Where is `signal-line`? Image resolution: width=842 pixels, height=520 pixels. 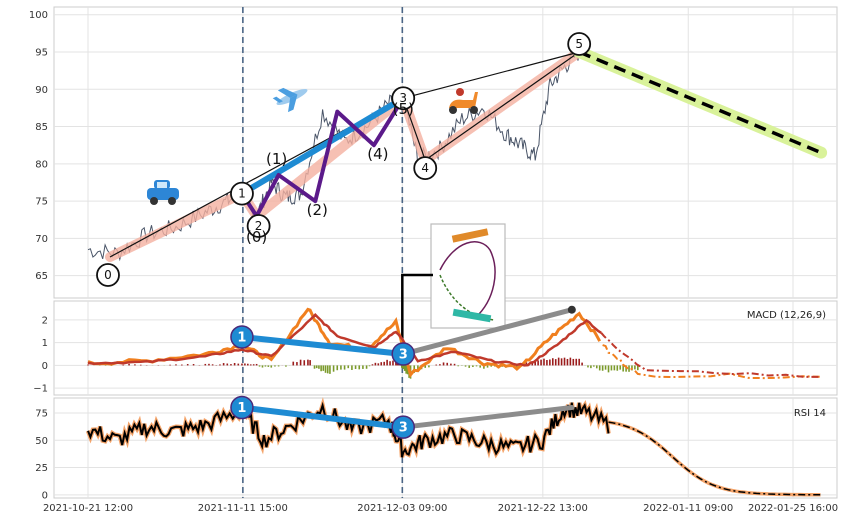 signal-line is located at coordinates (344, 340).